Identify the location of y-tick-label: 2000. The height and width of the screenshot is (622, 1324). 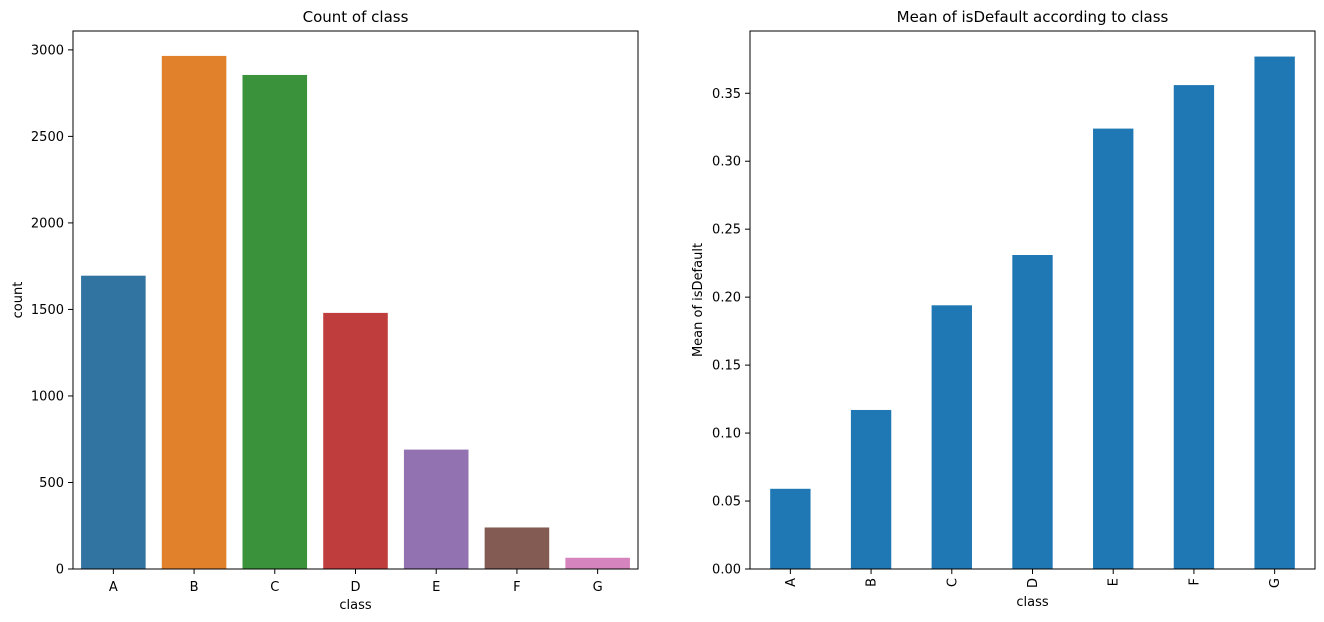
(47, 223).